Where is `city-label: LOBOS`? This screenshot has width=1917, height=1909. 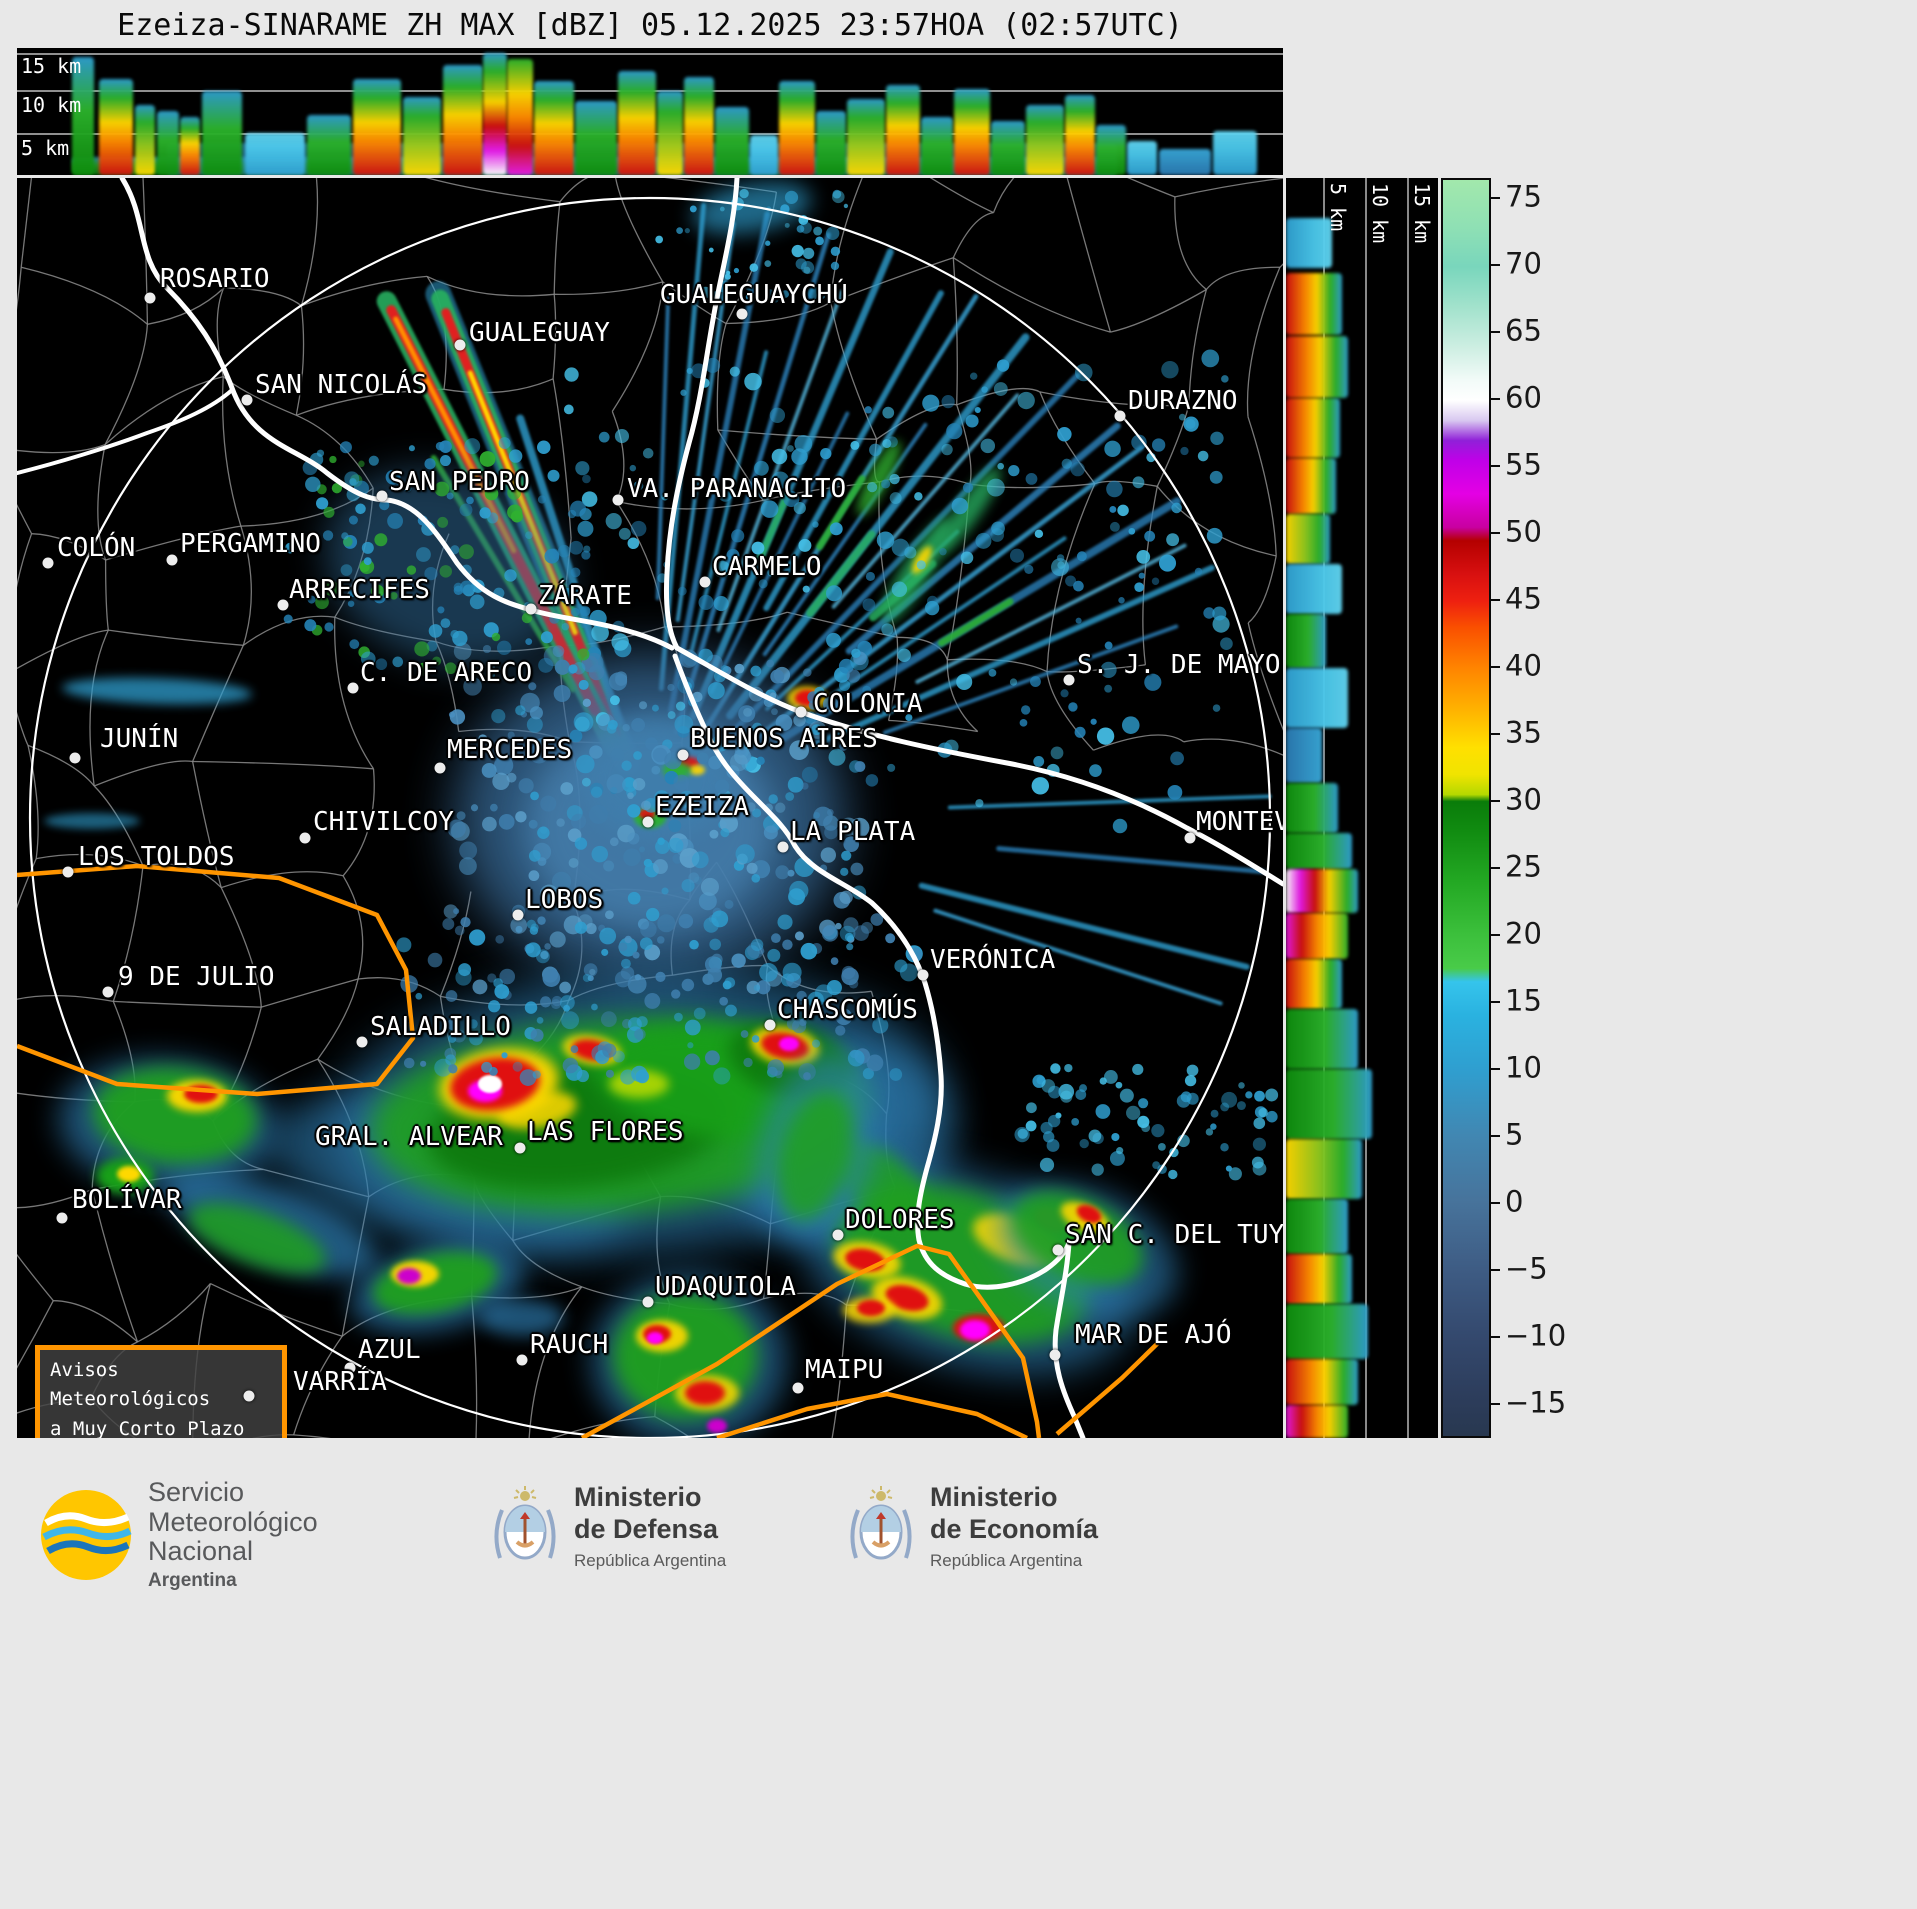 city-label: LOBOS is located at coordinates (564, 900).